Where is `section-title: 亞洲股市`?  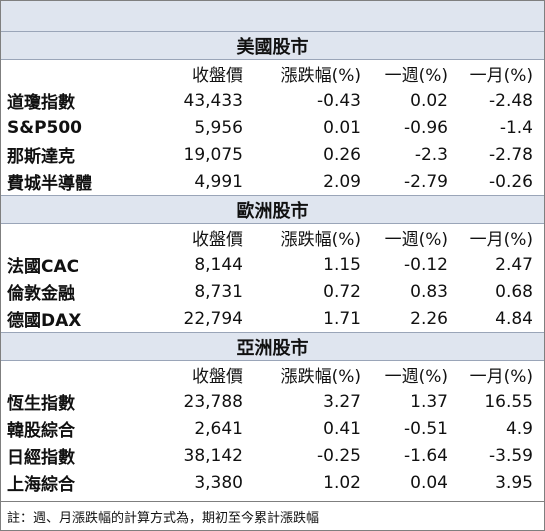 section-title: 亞洲股市 is located at coordinates (272, 346).